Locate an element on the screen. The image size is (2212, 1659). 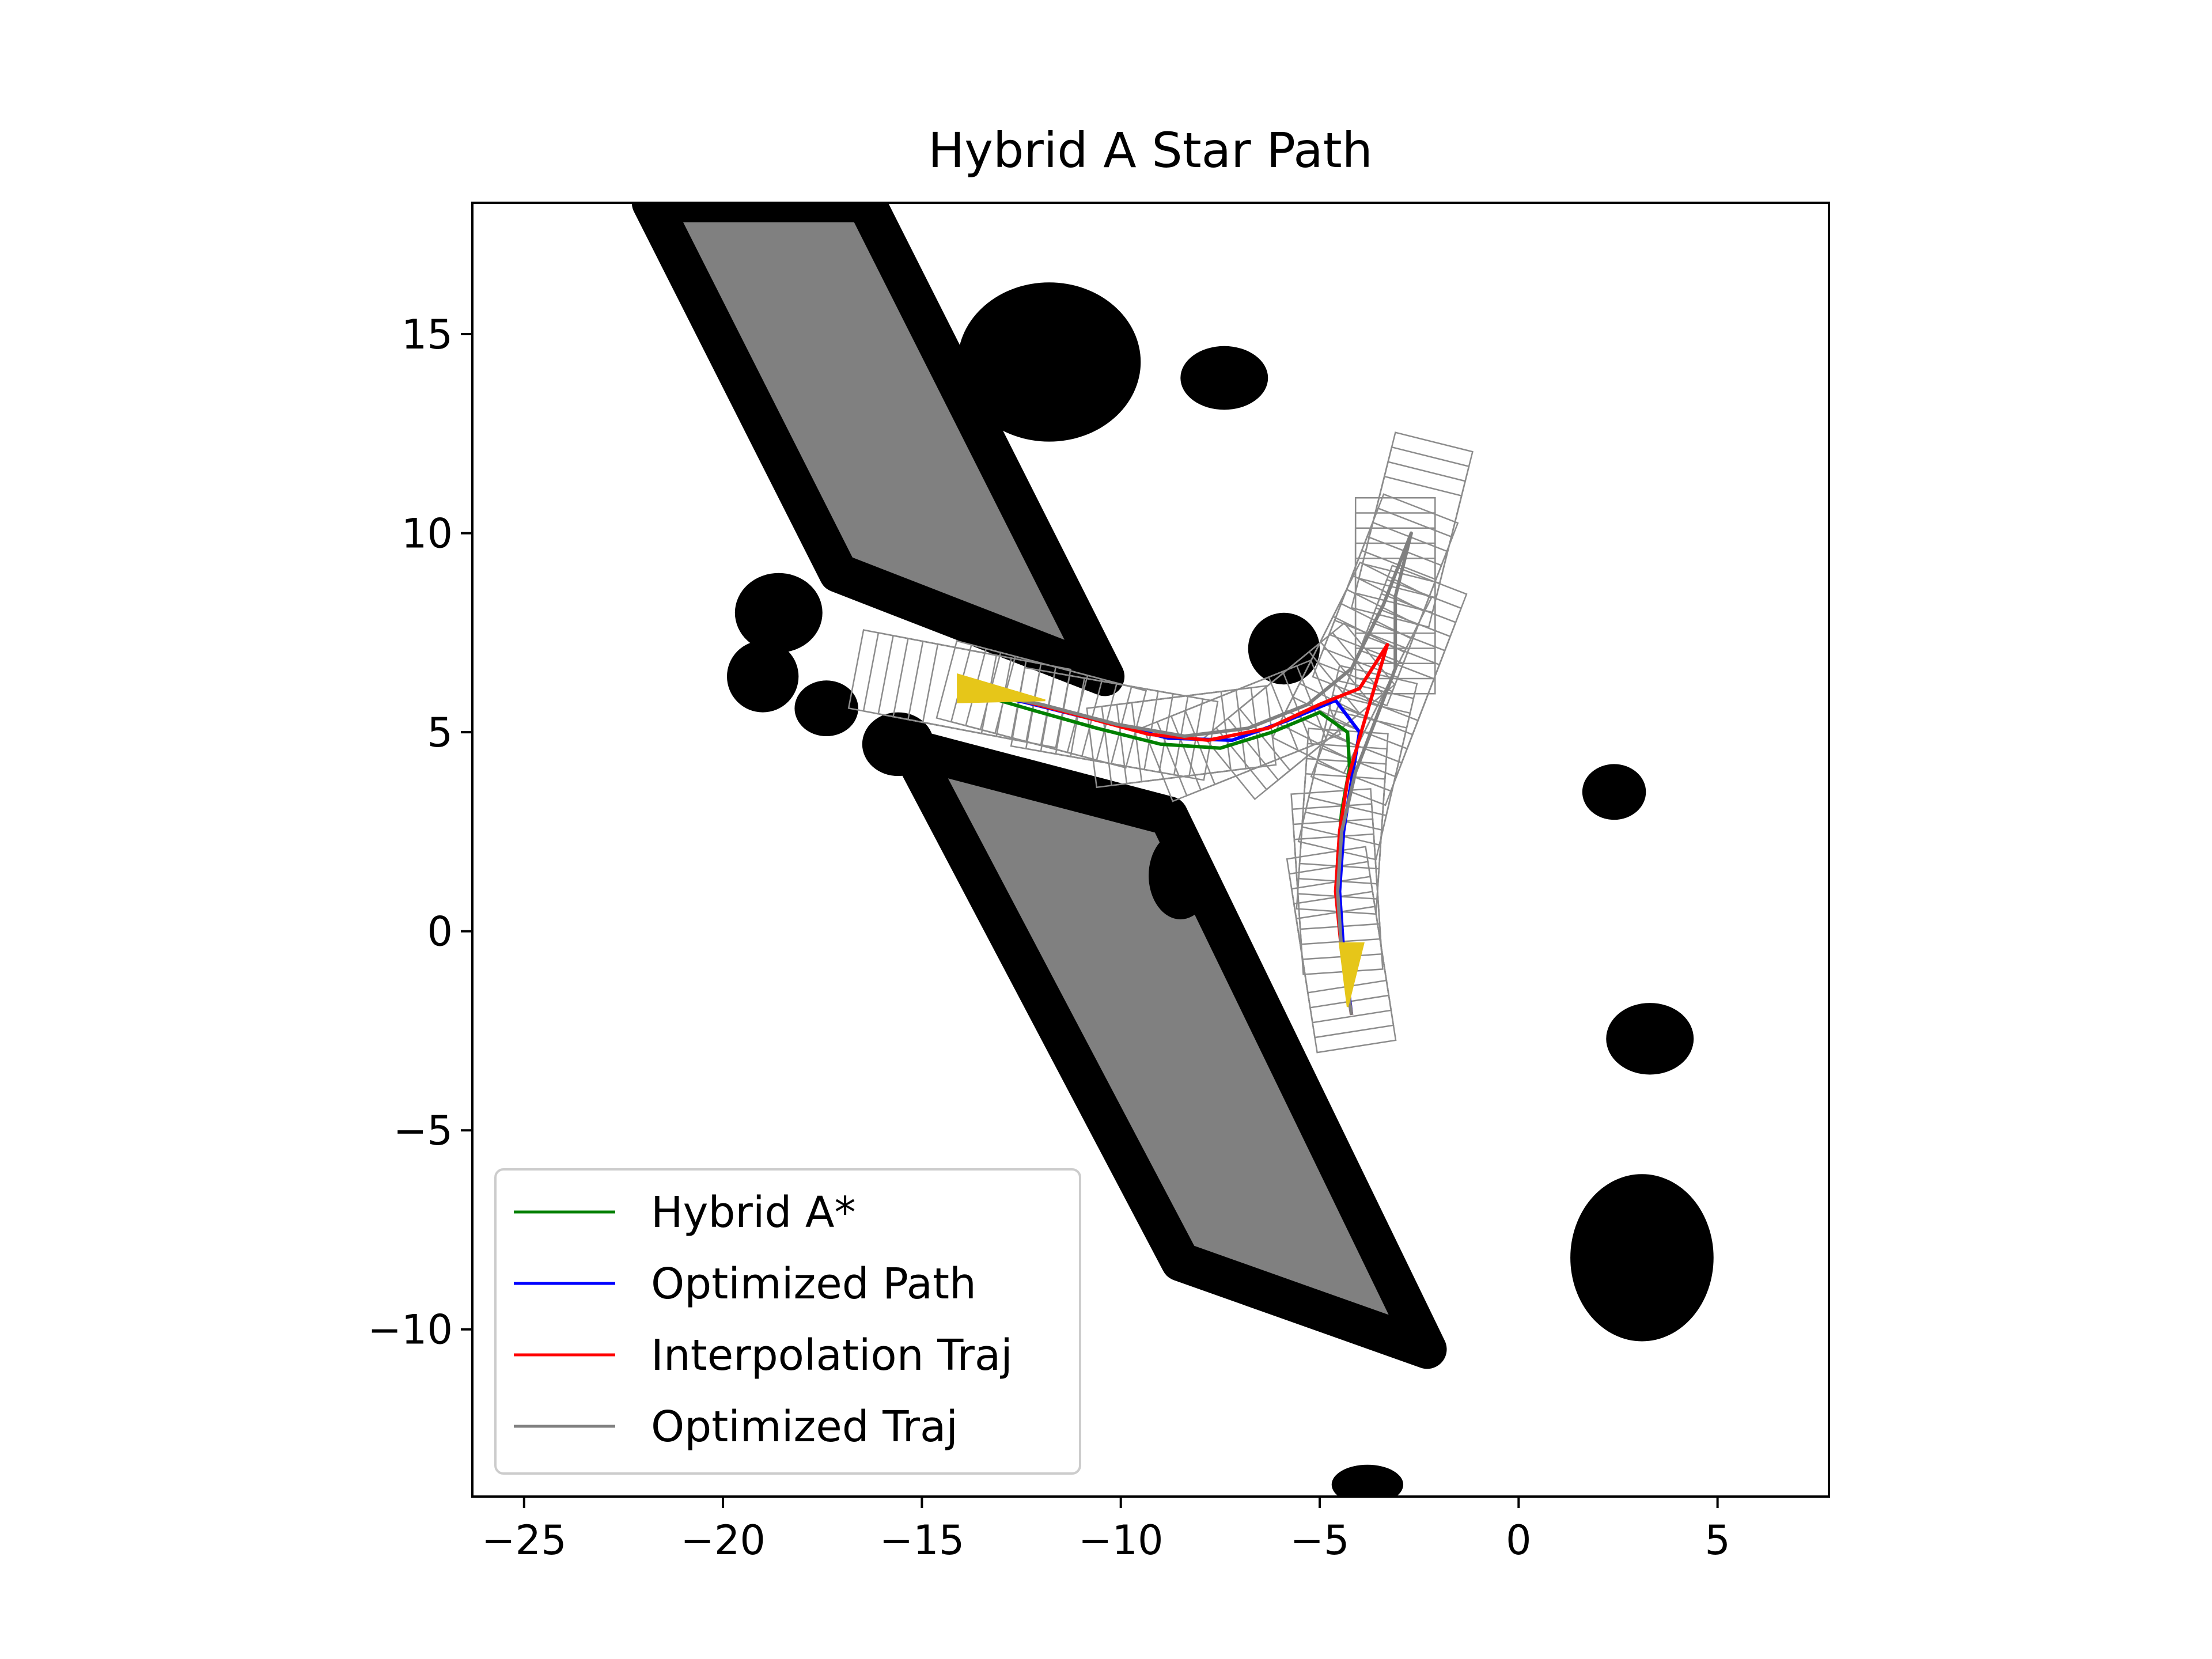
y-tick-label: 10 is located at coordinates (427, 534).